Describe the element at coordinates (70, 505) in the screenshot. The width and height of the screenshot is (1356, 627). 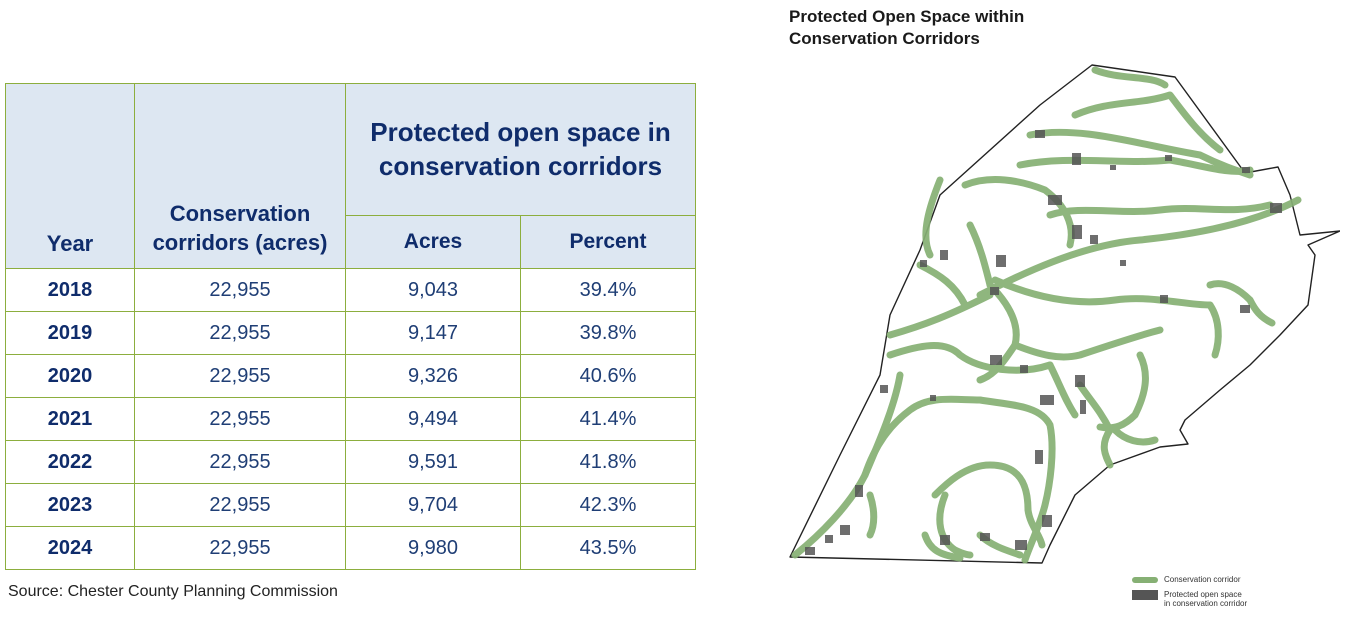
I see `year-cell: 2023` at that location.